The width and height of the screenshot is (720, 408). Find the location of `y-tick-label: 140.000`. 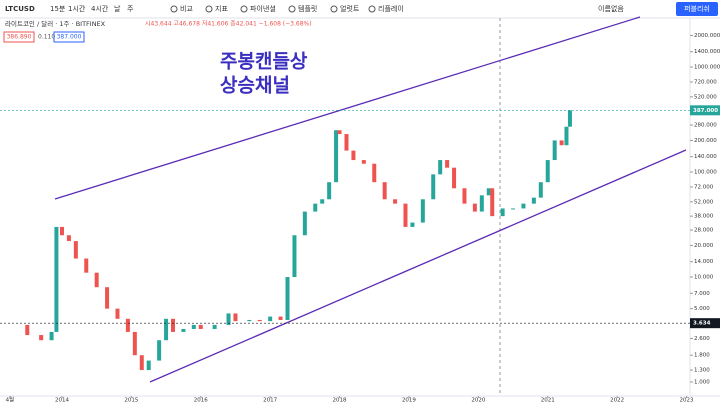

y-tick-label: 140.000 is located at coordinates (705, 157).